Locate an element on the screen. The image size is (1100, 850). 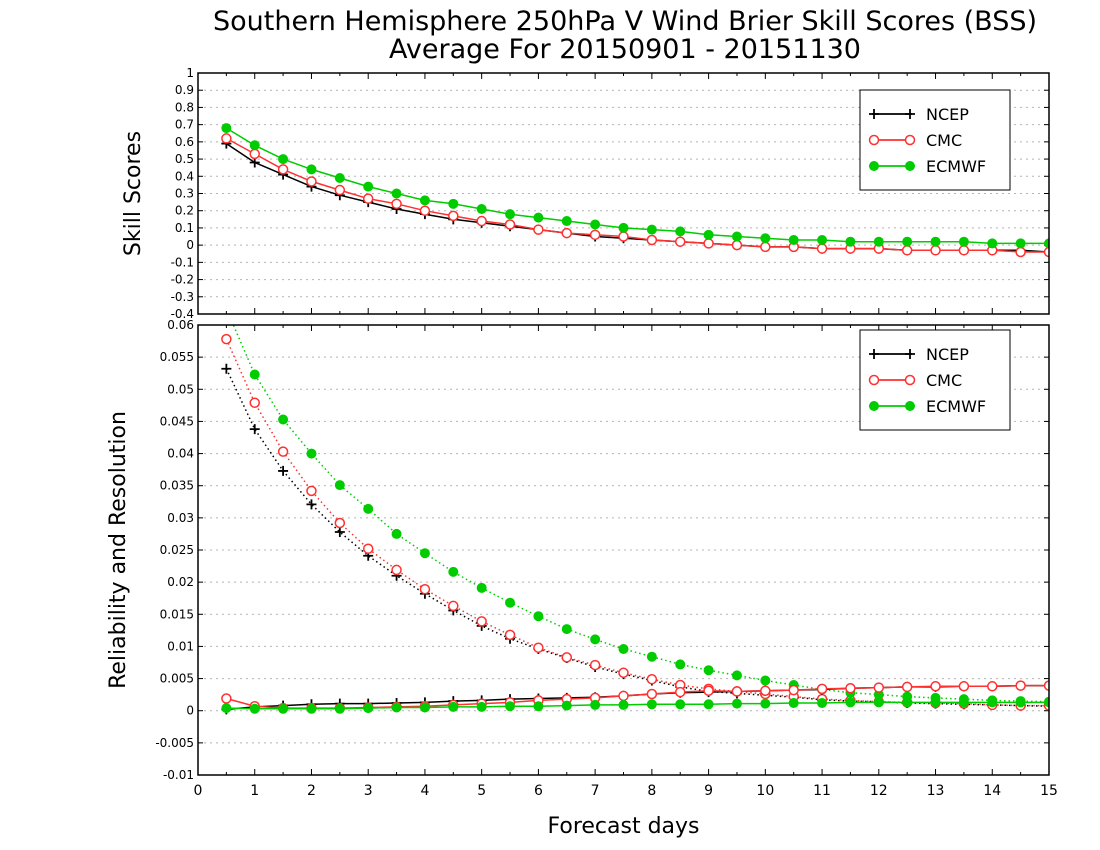
x-tick-label: 10 is located at coordinates (765, 791).